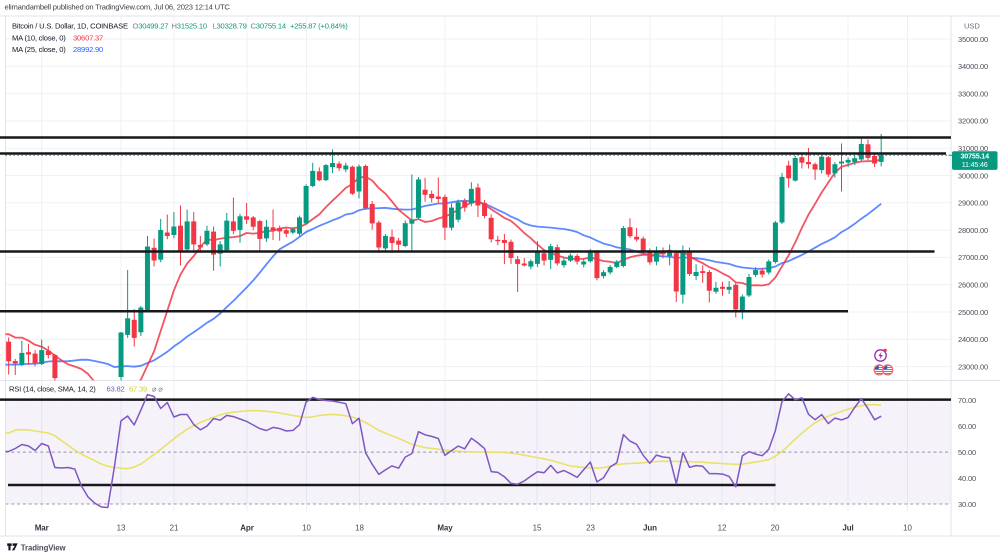  Describe the element at coordinates (973, 285) in the screenshot. I see `svg-text: 26000.00` at that location.